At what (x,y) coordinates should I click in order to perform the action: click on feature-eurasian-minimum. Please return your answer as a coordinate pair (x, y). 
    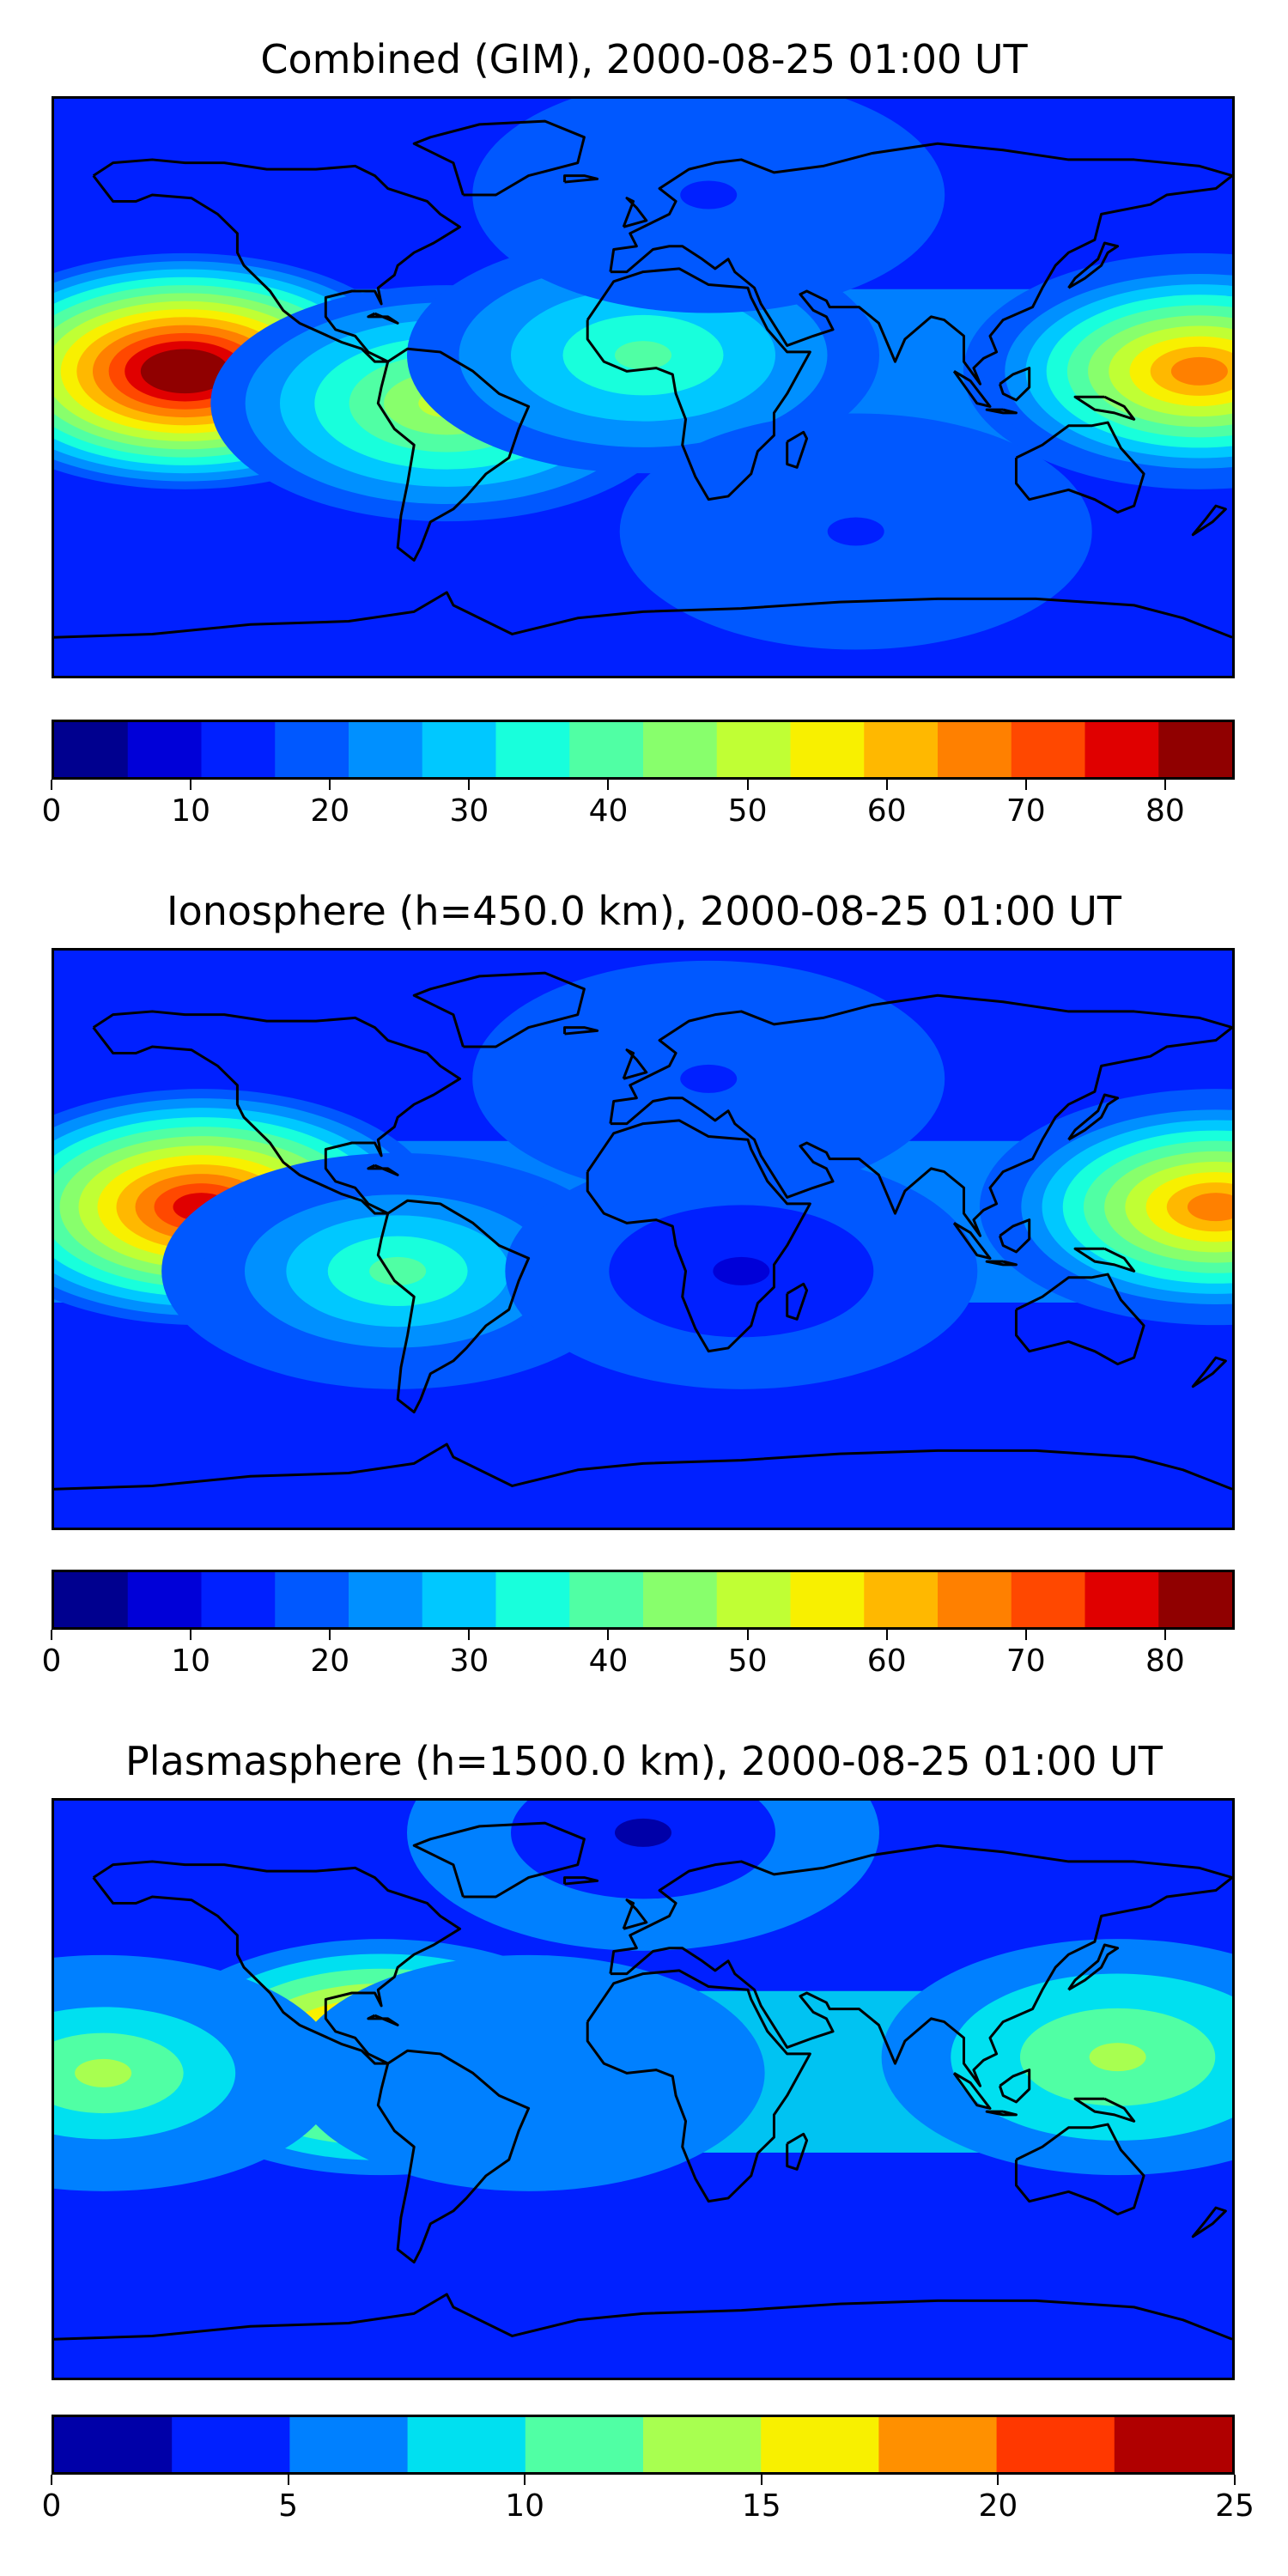
    Looking at the image, I should click on (708, 1078).